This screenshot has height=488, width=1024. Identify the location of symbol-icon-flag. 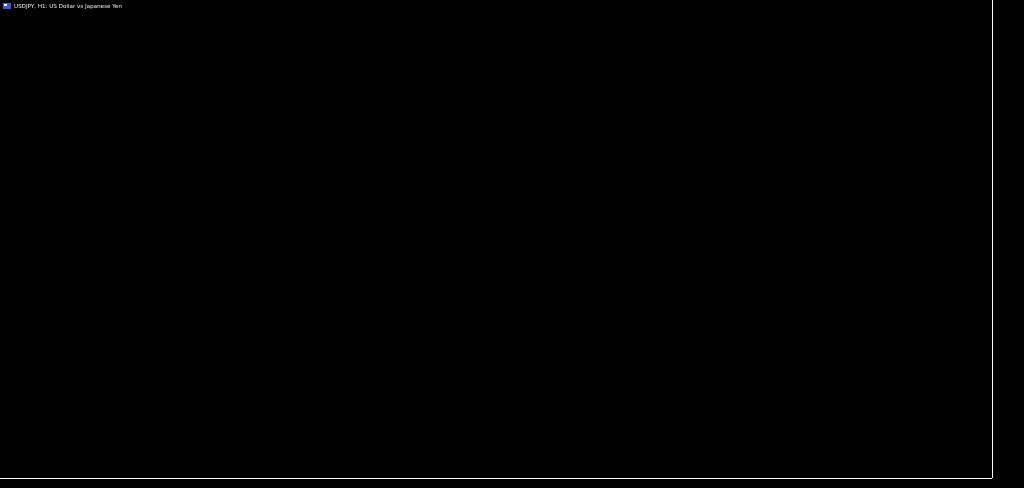
(5, 5).